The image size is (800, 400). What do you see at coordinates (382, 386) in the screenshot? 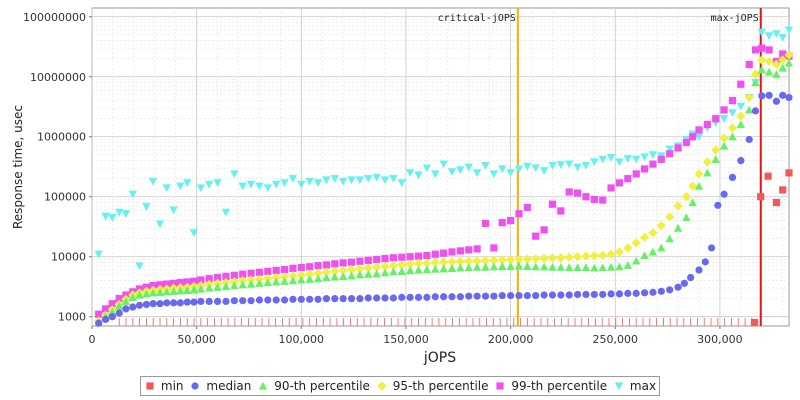
I see `legend-swatch-95-th-percentile` at bounding box center [382, 386].